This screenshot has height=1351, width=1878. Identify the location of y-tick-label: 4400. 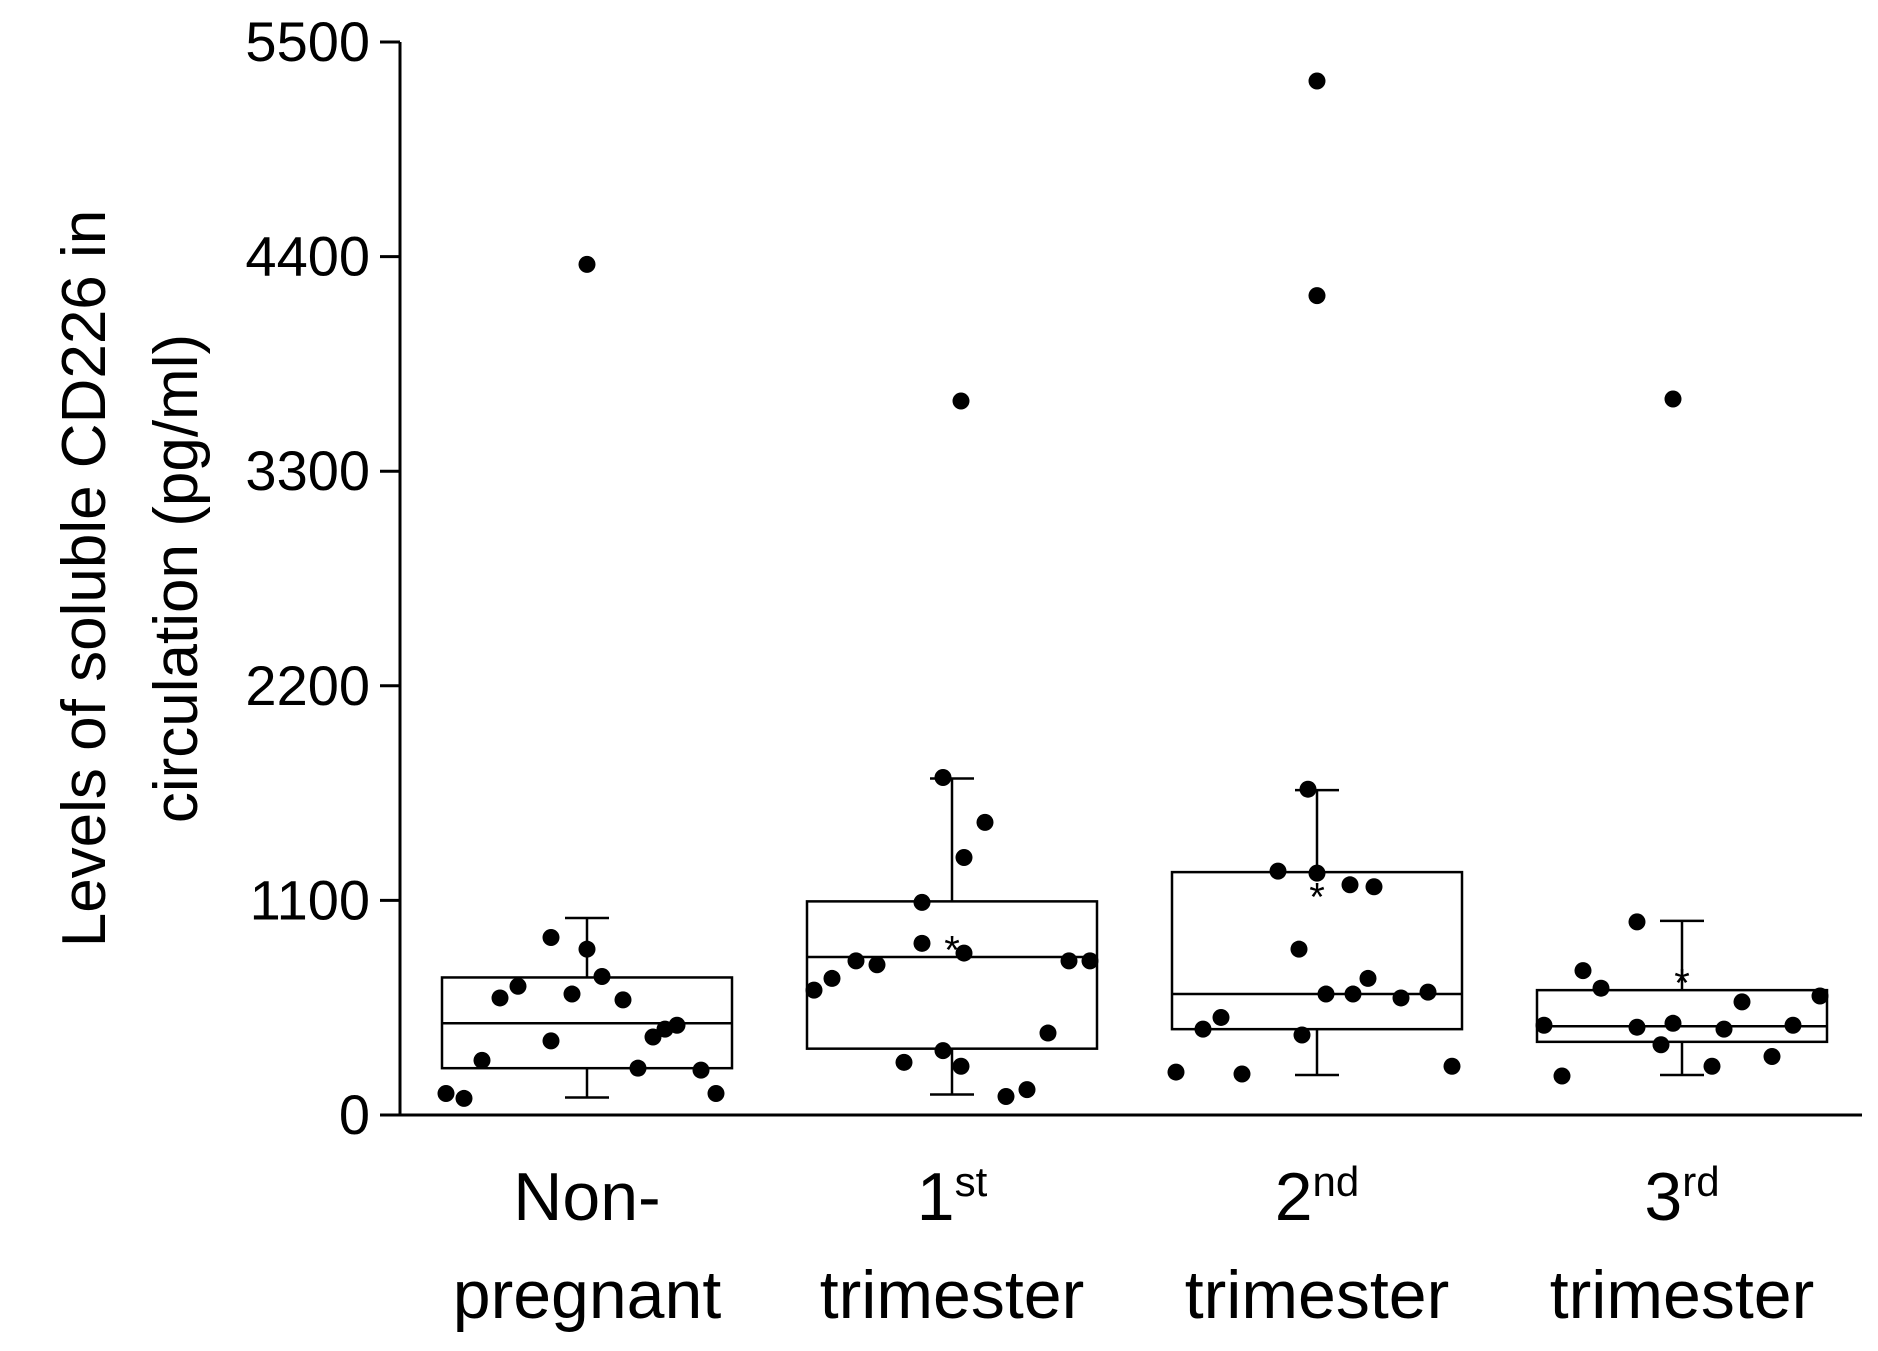
(307, 256).